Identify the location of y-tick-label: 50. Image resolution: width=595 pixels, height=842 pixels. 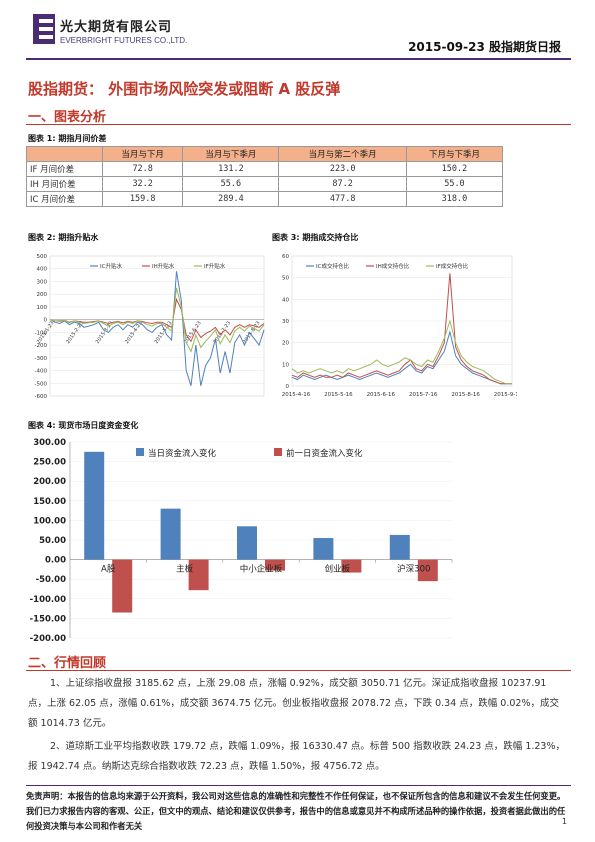
(285, 279).